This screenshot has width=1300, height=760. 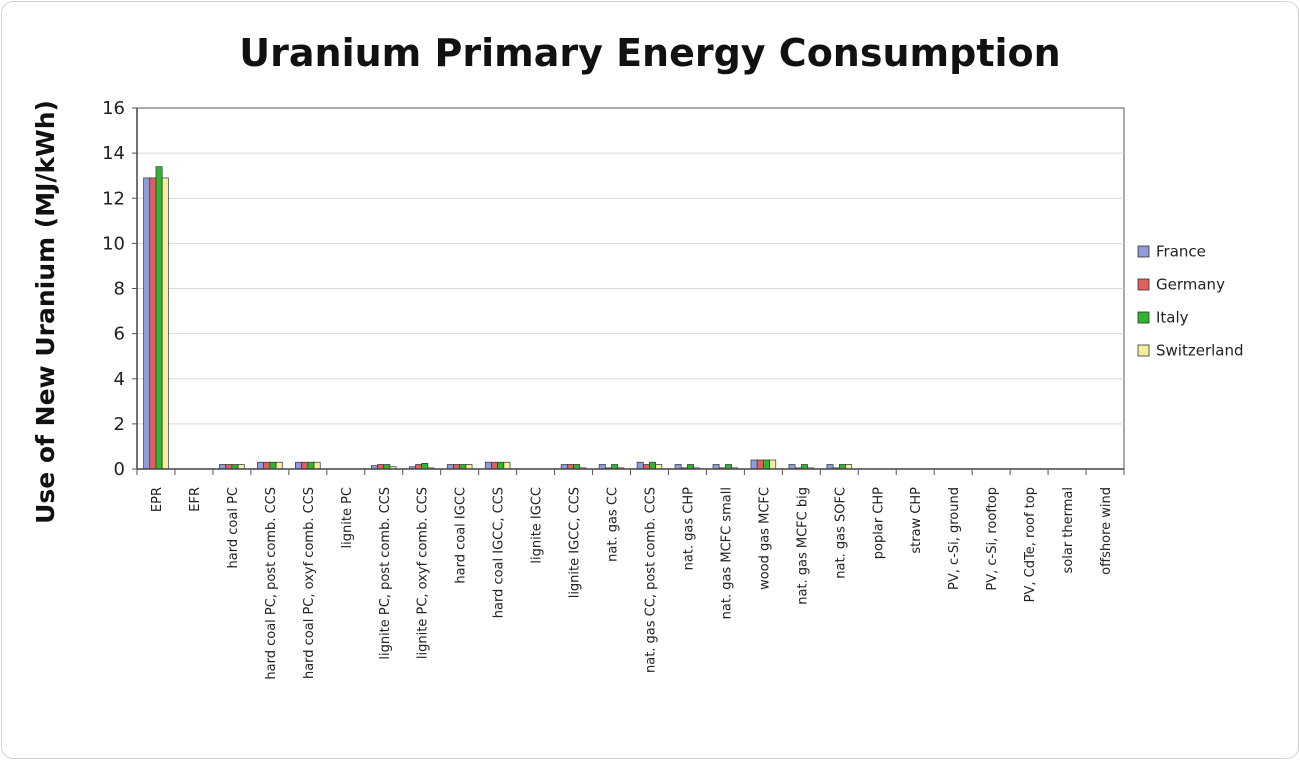 What do you see at coordinates (119, 289) in the screenshot?
I see `y-tick-label: 8` at bounding box center [119, 289].